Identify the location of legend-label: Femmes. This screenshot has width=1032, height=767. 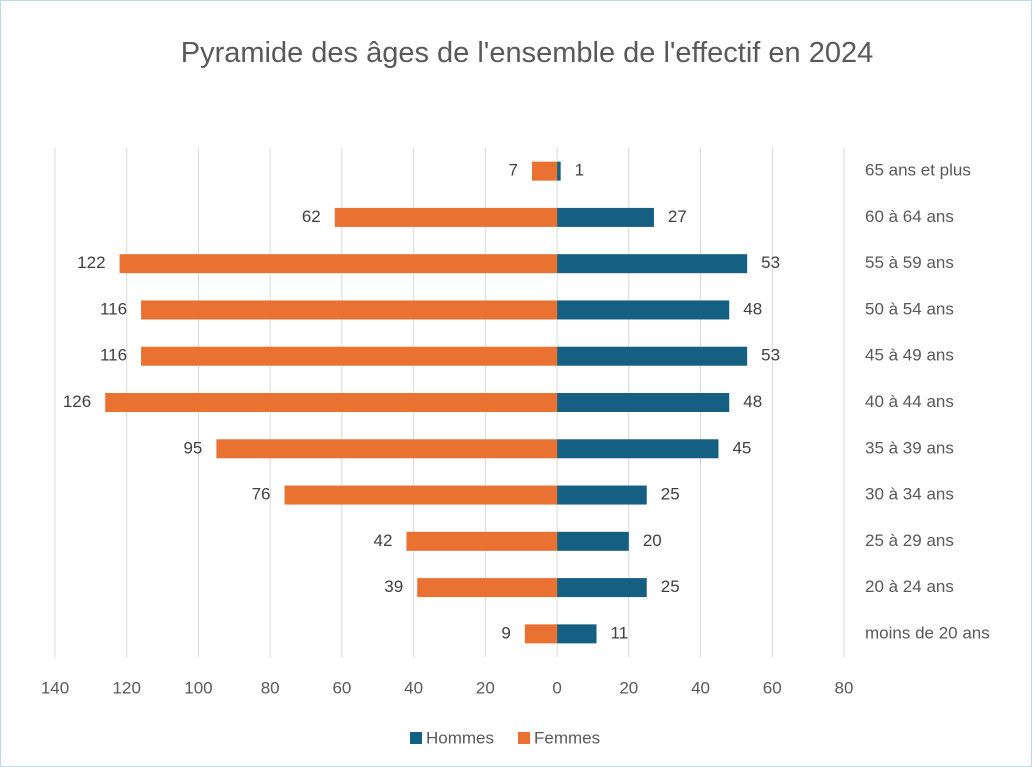
(567, 737).